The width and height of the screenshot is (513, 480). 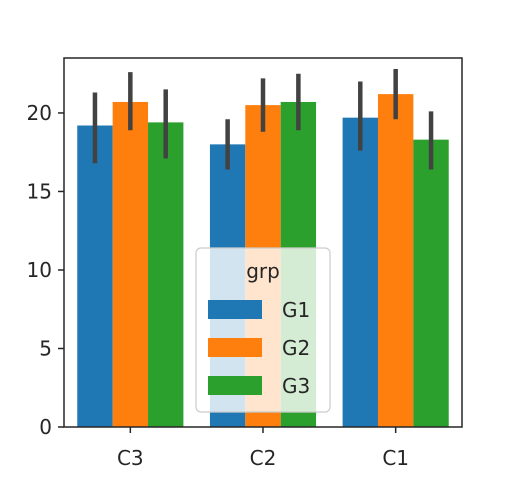 I want to click on y-tick-label: 15, so click(x=39, y=191).